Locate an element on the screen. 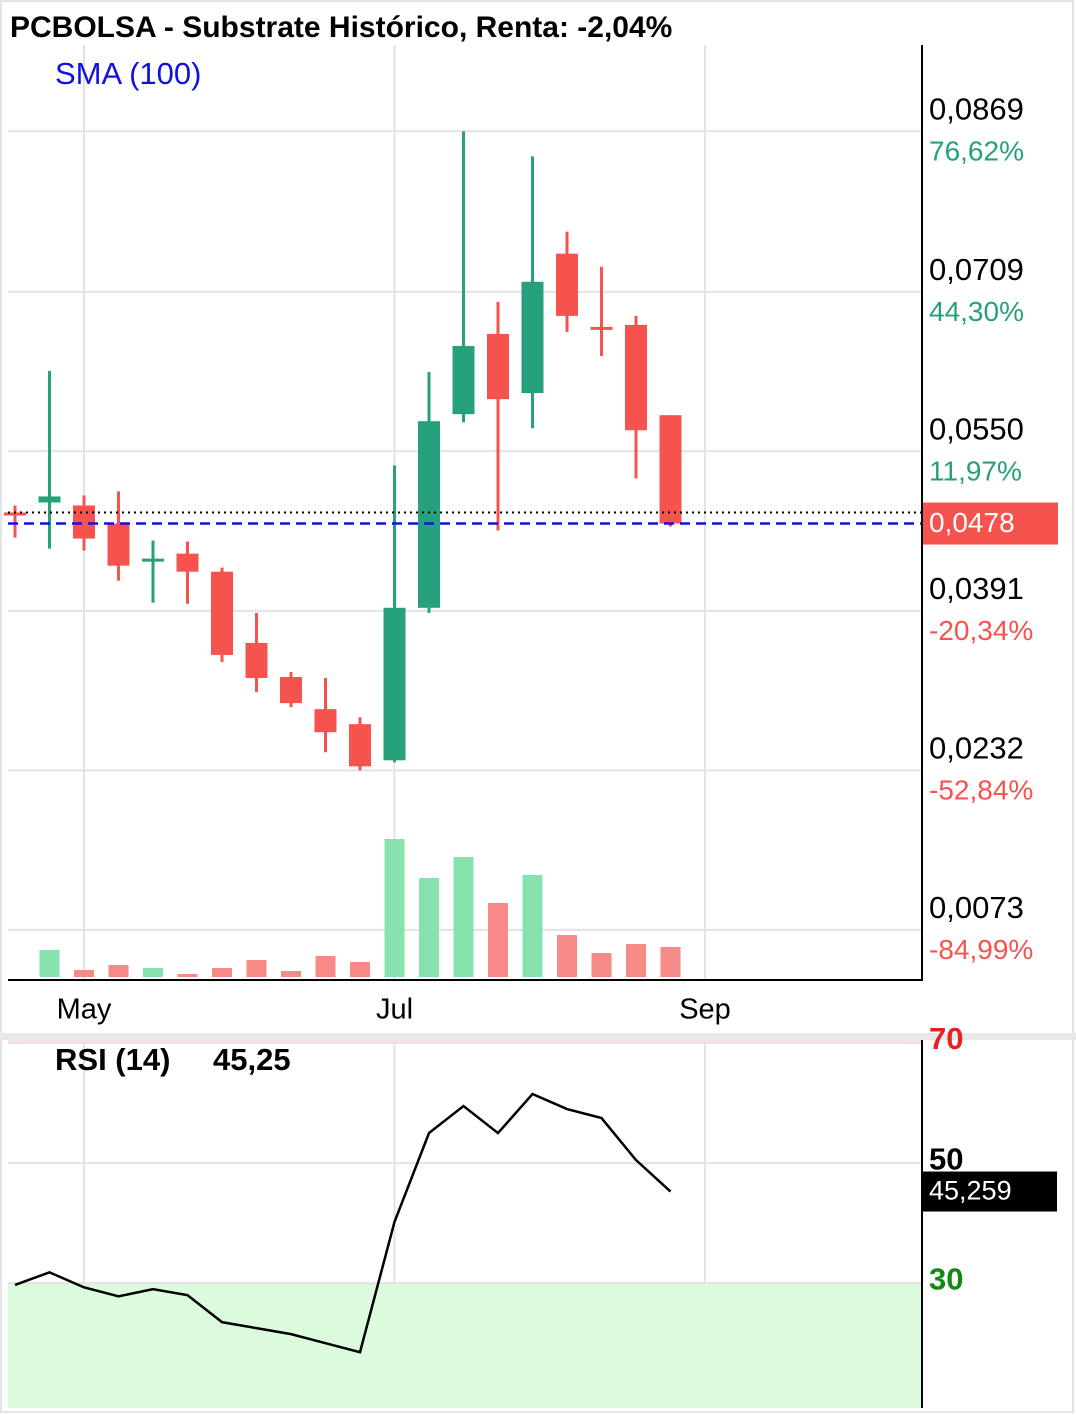 The height and width of the screenshot is (1415, 1076). rsi-last-label: 45,259 is located at coordinates (970, 1191).